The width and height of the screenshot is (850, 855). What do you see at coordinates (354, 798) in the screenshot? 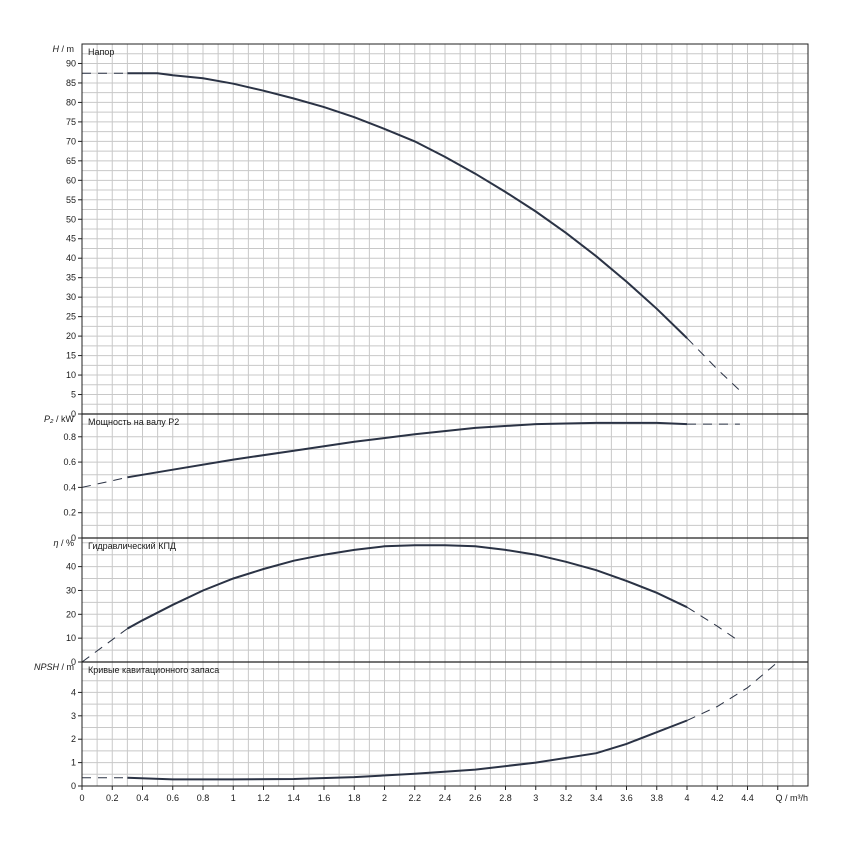
I see `x-tick-label: 1.8` at bounding box center [354, 798].